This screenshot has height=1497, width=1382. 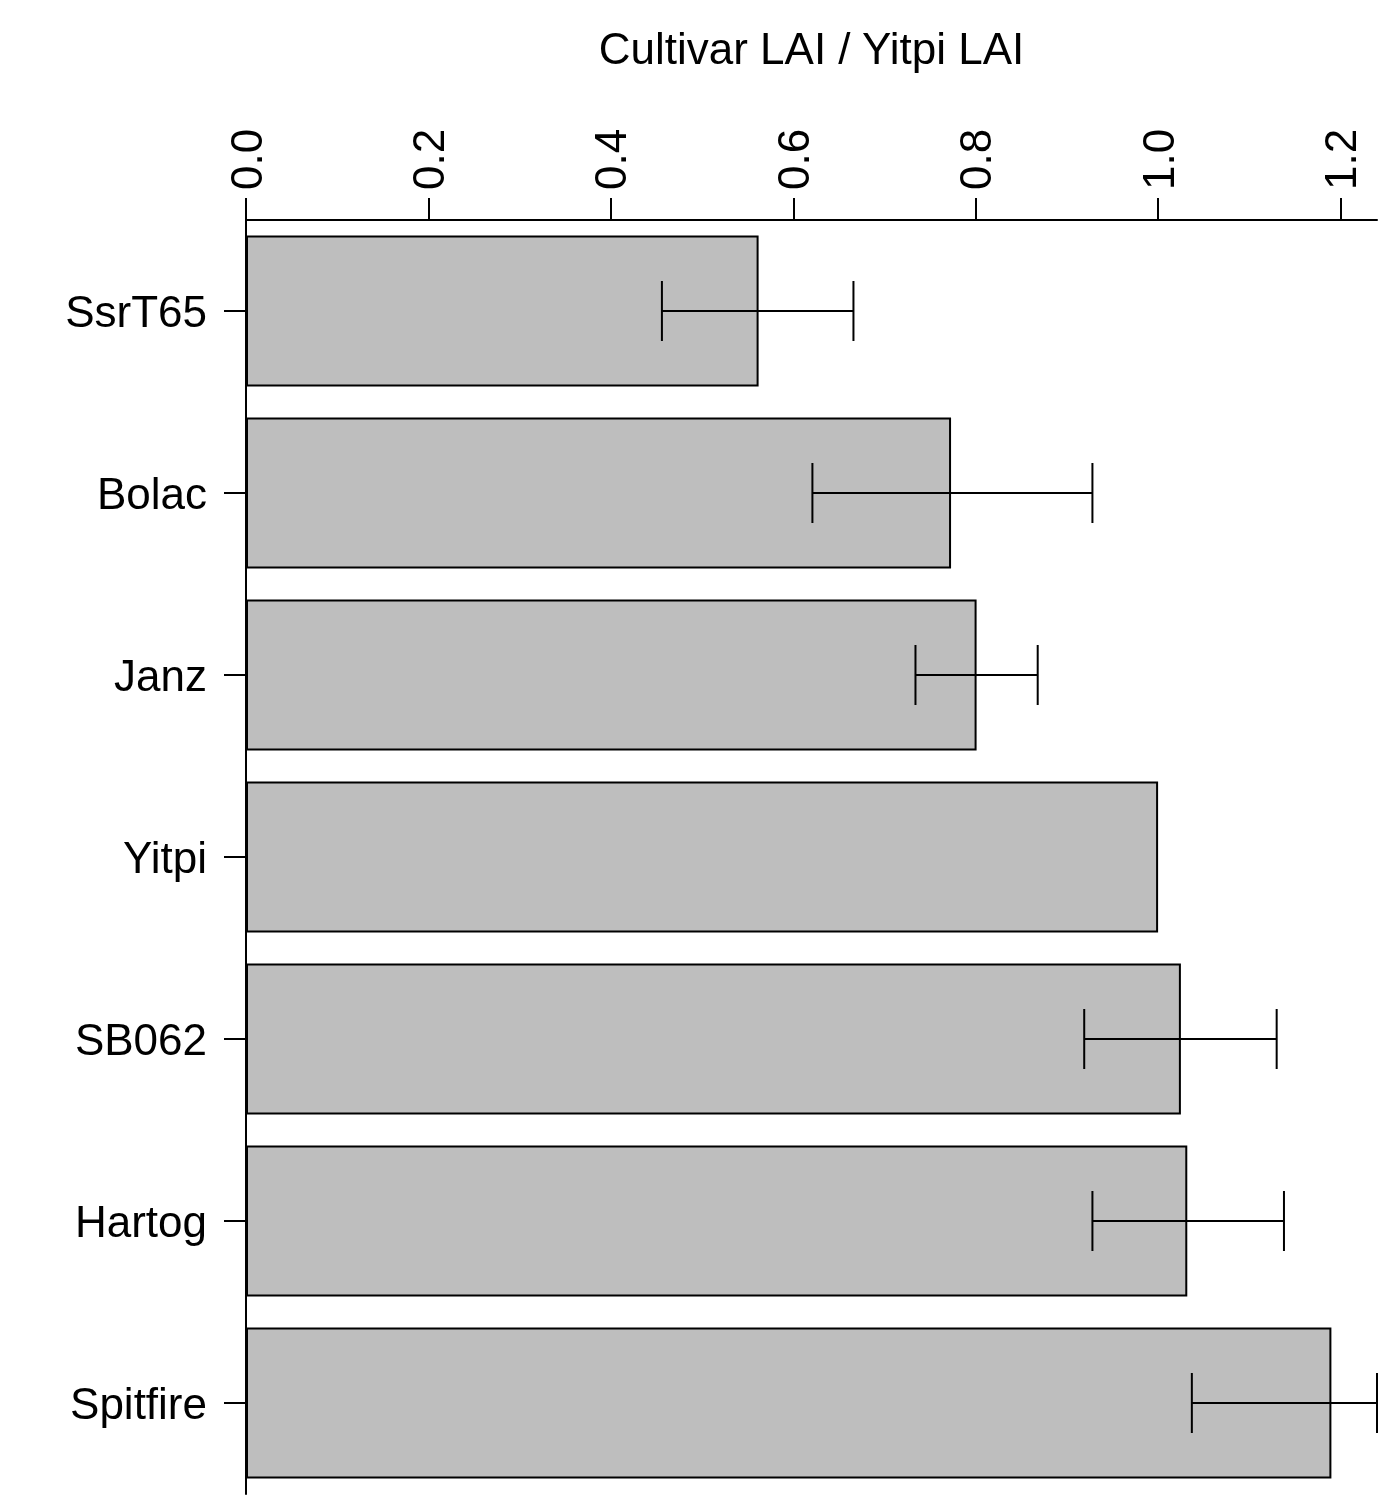 I want to click on x-tick-label: 0.2, so click(x=428, y=159).